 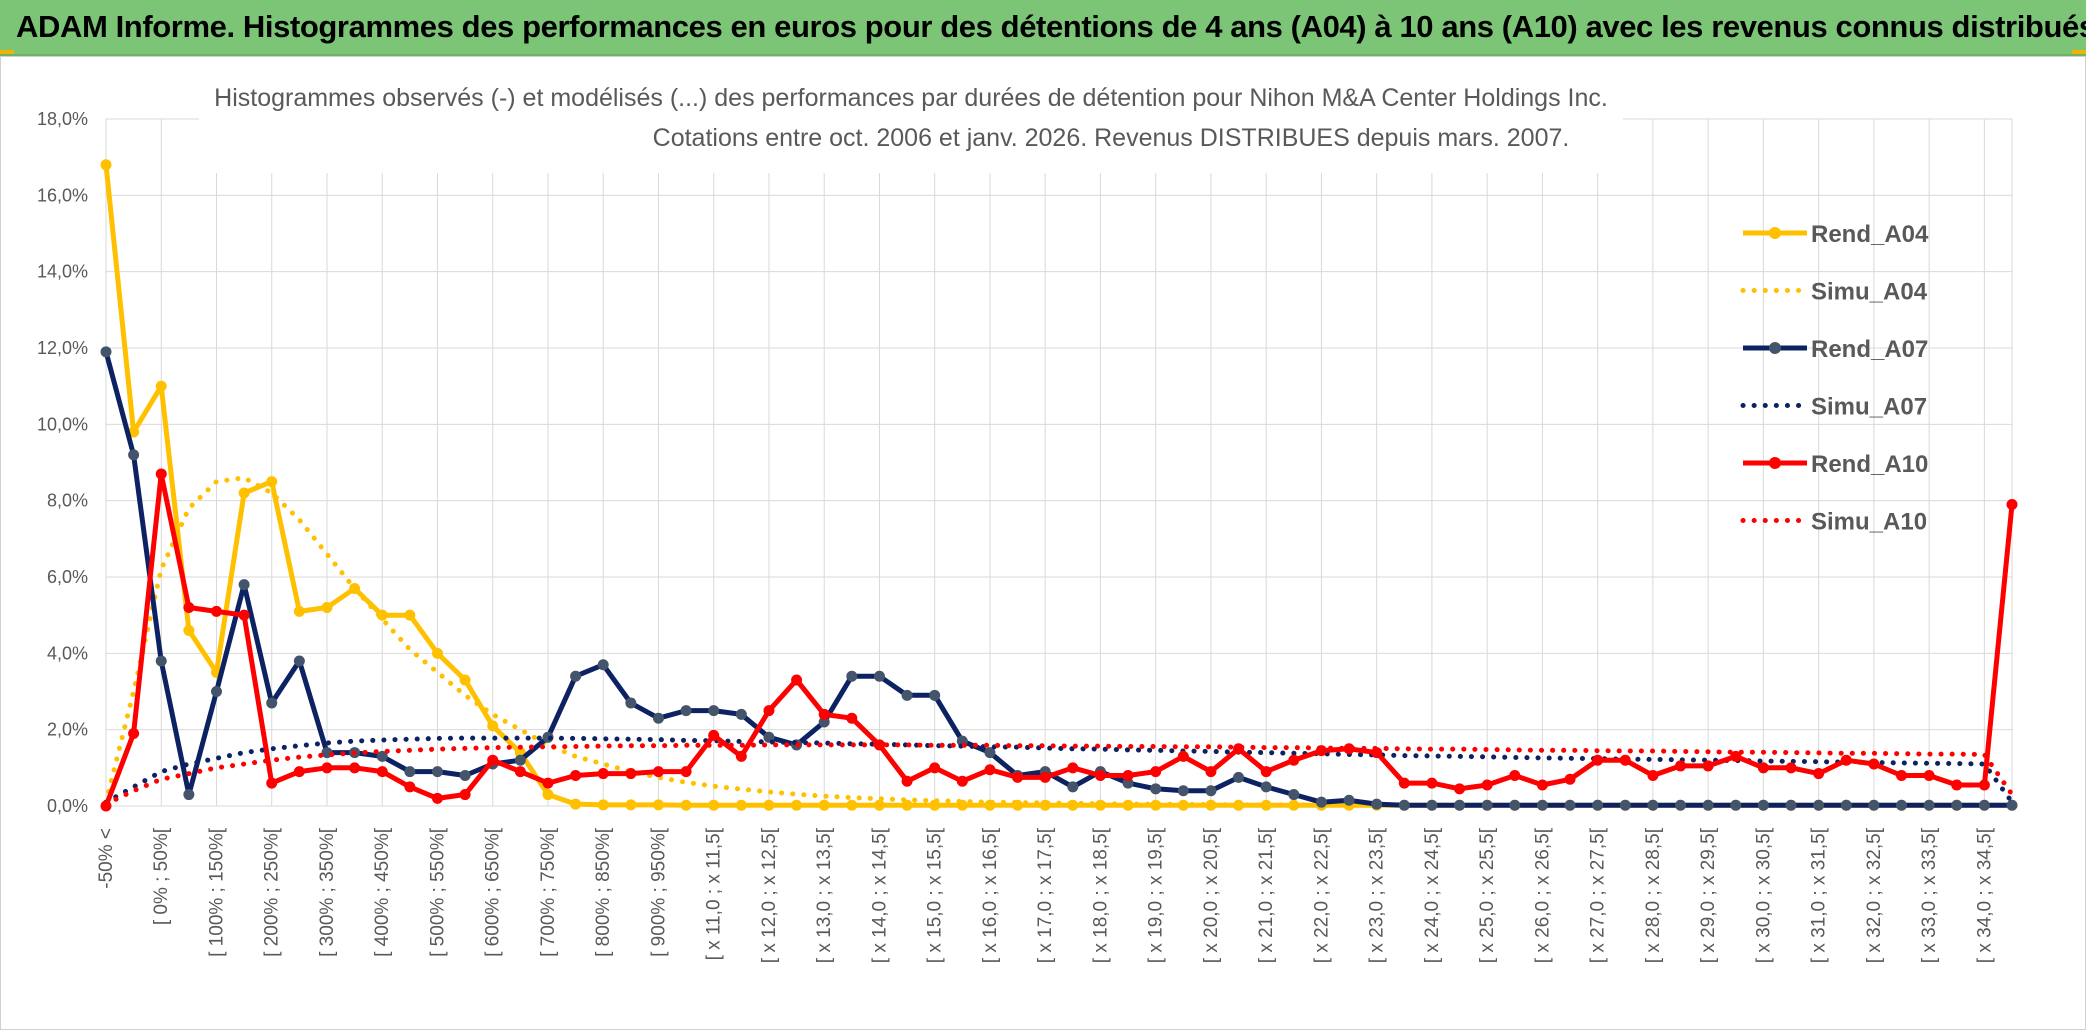 What do you see at coordinates (1266, 895) in the screenshot?
I see `x-tick-label: [ x 21,0 ; x 21,5[` at bounding box center [1266, 895].